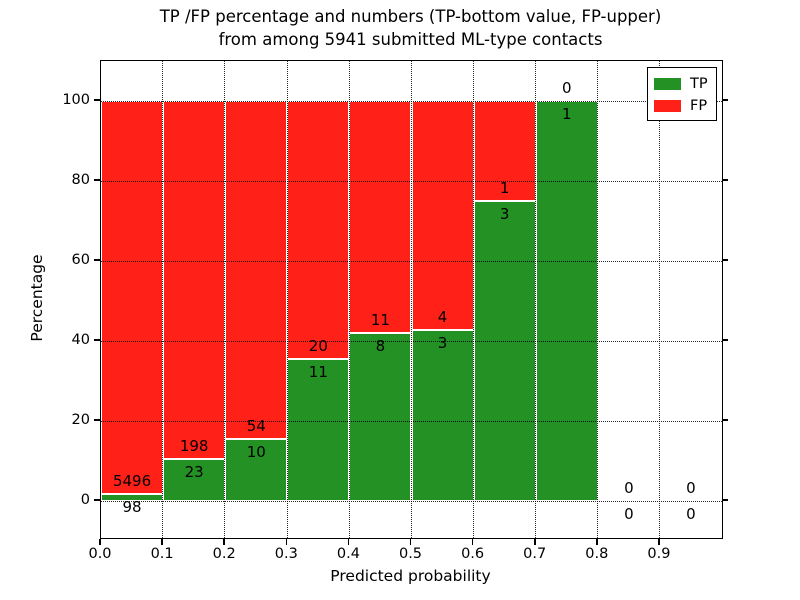  I want to click on x-tick-label: 0.2, so click(224, 554).